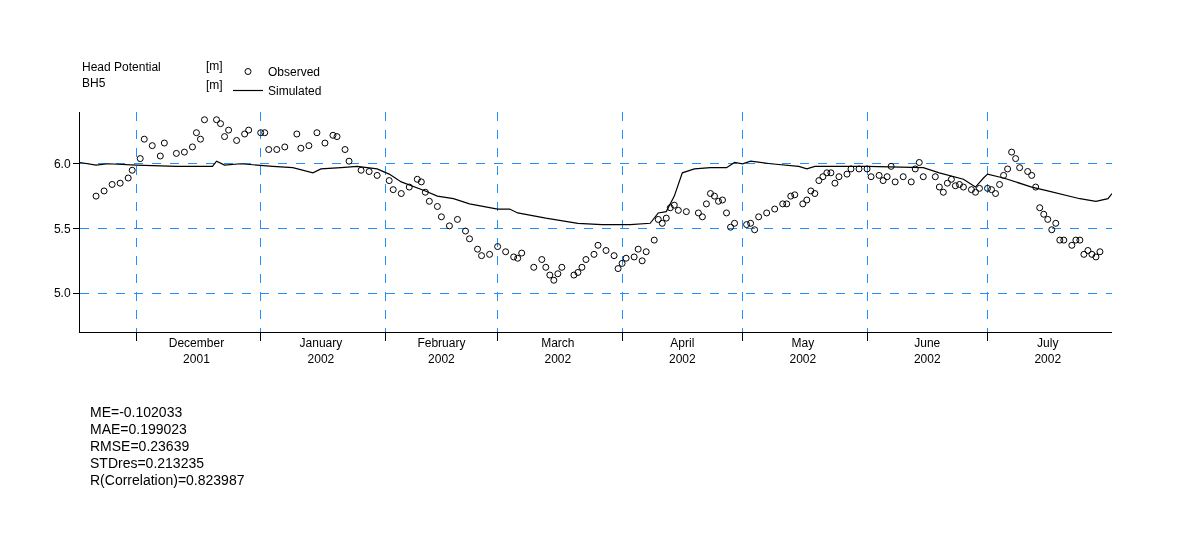  Describe the element at coordinates (441, 351) in the screenshot. I see `x-tick-label: February 2002` at that location.